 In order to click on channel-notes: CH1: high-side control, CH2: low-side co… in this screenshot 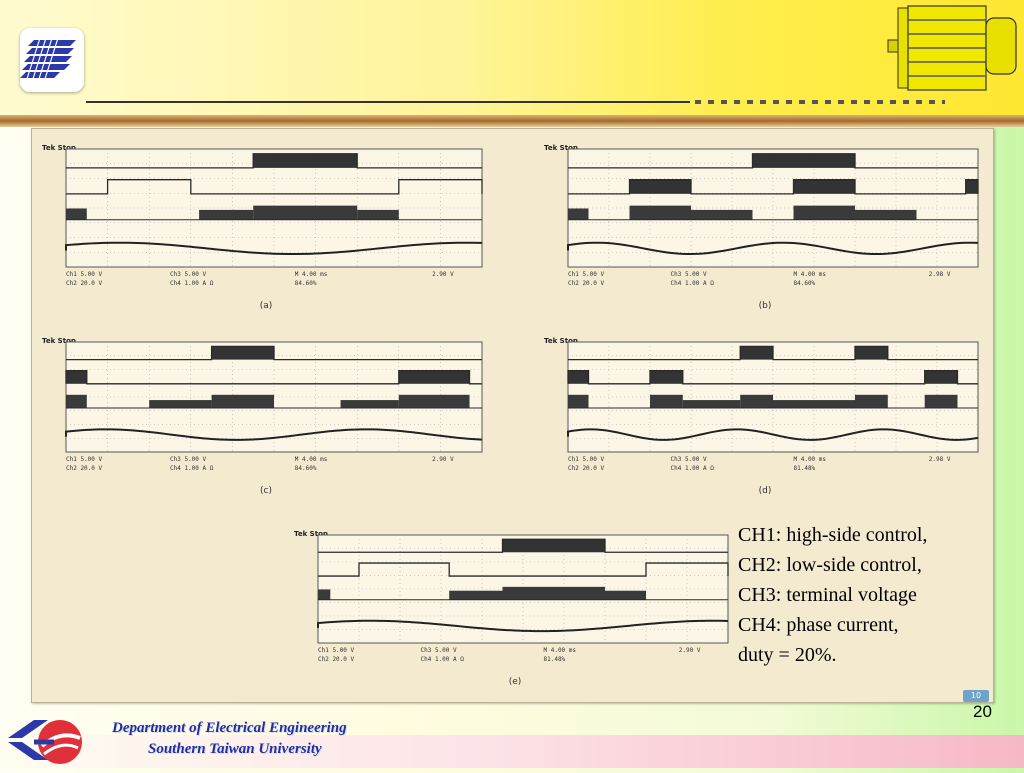, I will do `click(868, 595)`.